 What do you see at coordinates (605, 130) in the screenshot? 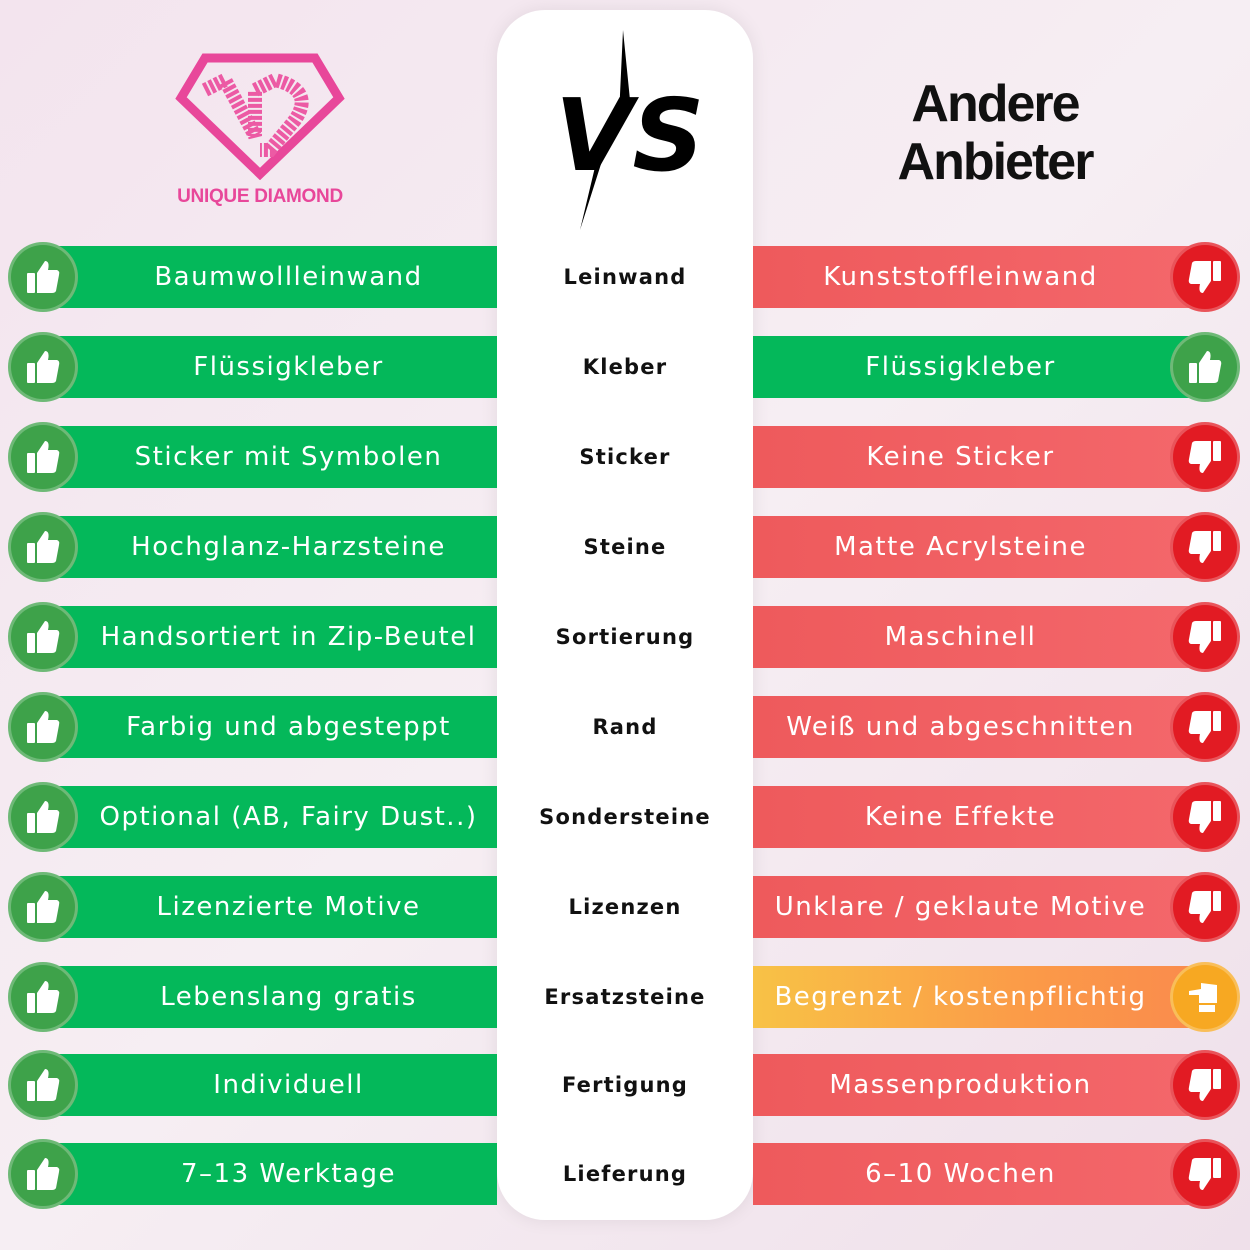
I see `lightning-icon` at bounding box center [605, 130].